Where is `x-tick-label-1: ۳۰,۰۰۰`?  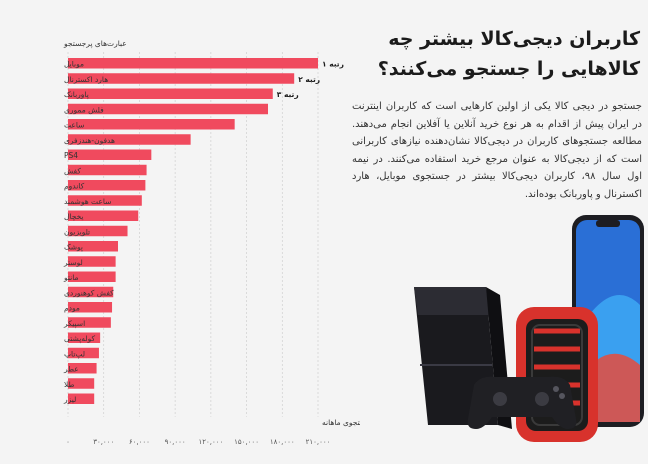 x-tick-label-1: ۳۰,۰۰۰ is located at coordinates (103, 442).